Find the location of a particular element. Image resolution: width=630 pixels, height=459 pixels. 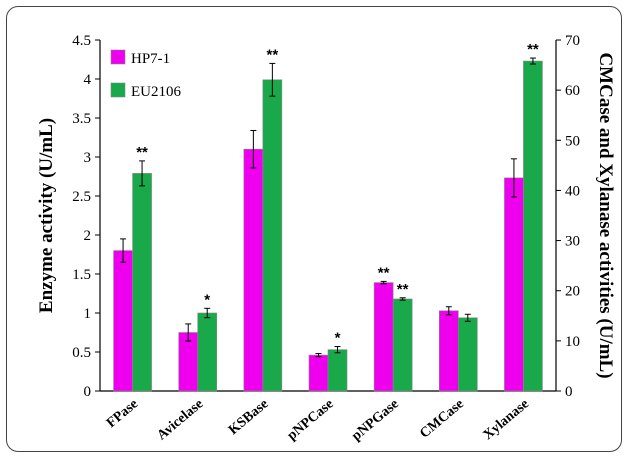

legend-swatch-hp71 is located at coordinates (118, 57).